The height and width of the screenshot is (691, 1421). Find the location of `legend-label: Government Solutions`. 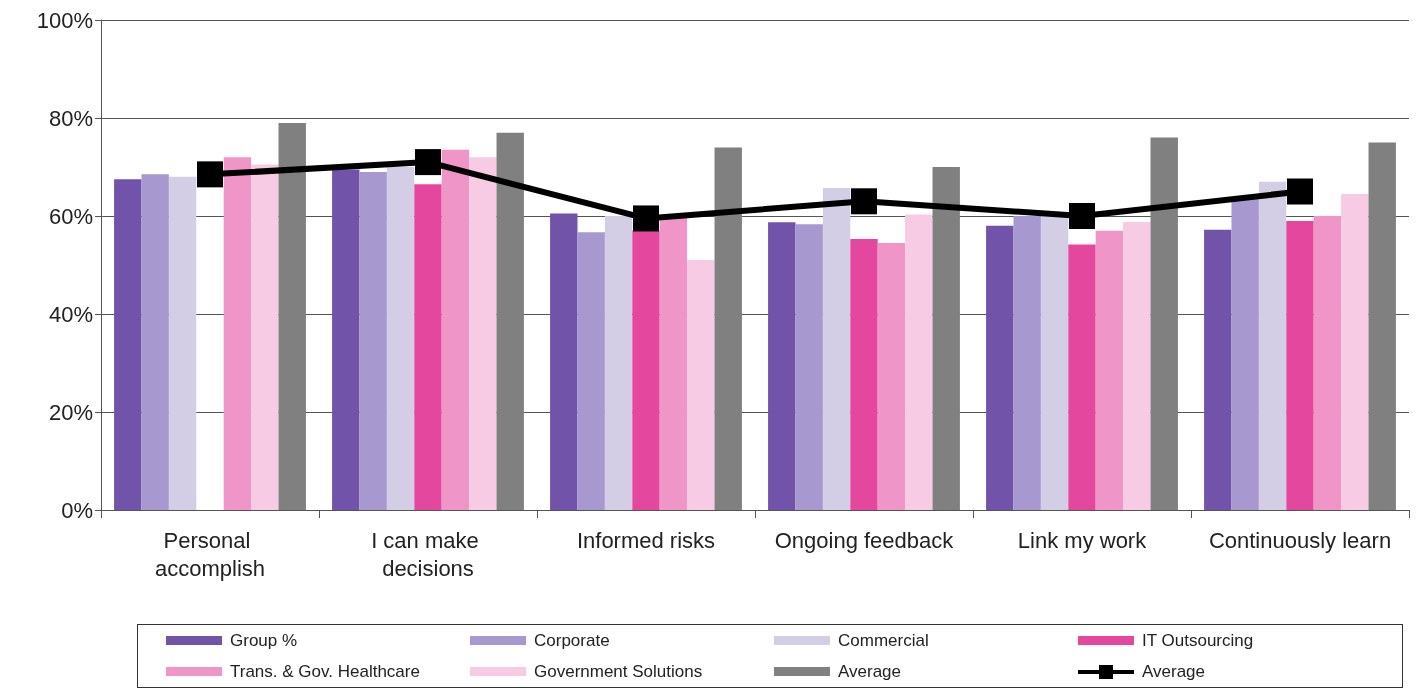

legend-label: Government Solutions is located at coordinates (618, 671).